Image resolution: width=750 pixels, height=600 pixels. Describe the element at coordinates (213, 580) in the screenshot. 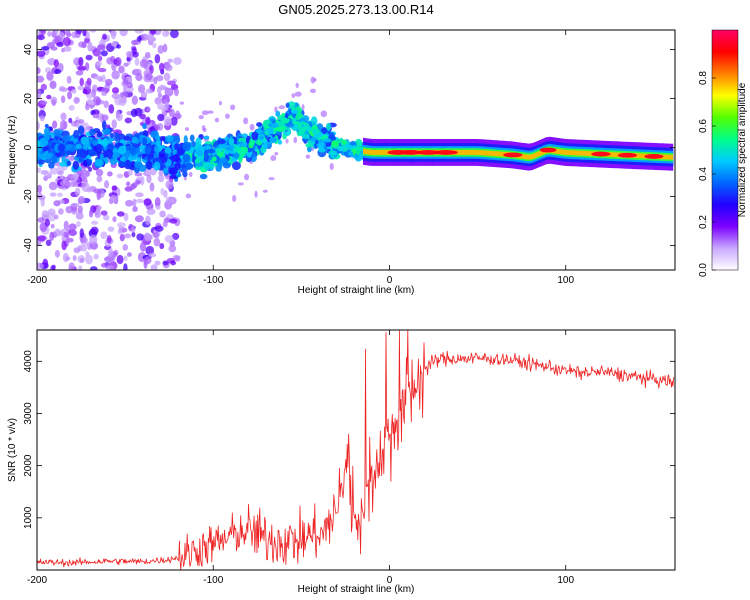

I see `x-tick-label: -100` at that location.